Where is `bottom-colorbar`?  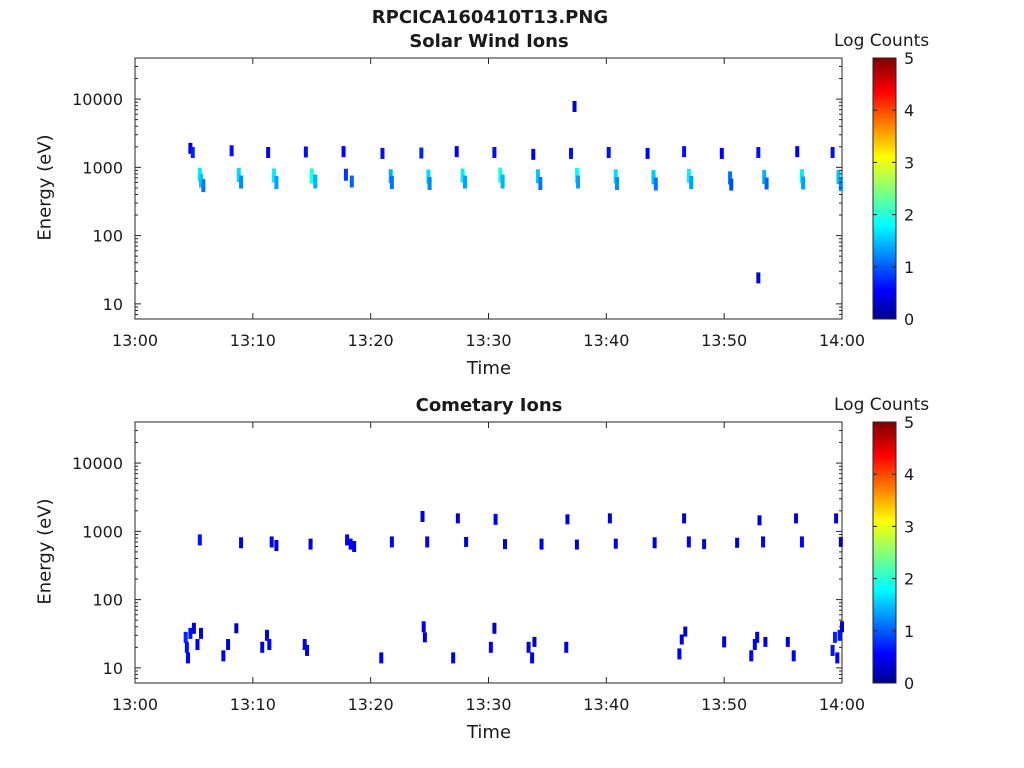 bottom-colorbar is located at coordinates (884, 552).